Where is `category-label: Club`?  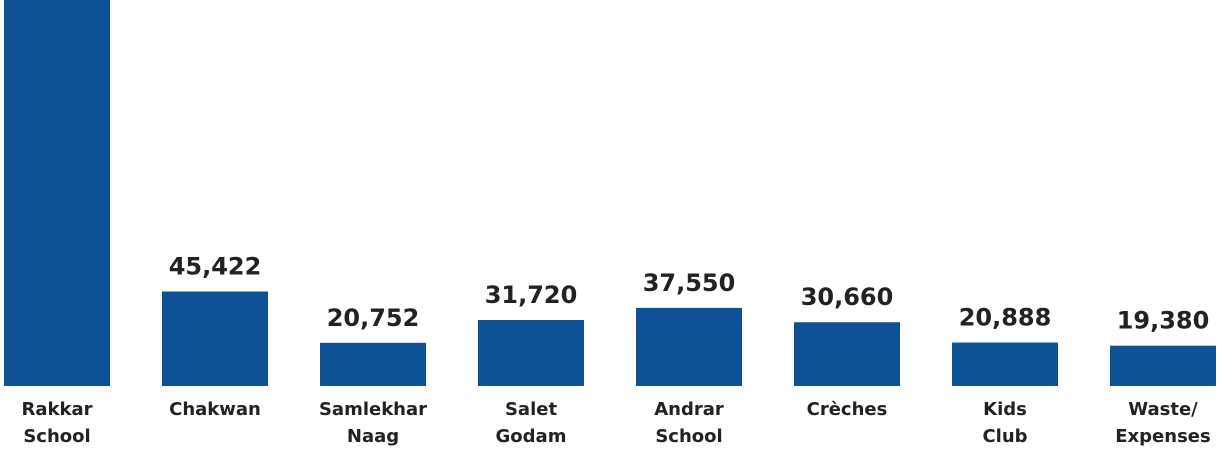
category-label: Club is located at coordinates (1004, 436).